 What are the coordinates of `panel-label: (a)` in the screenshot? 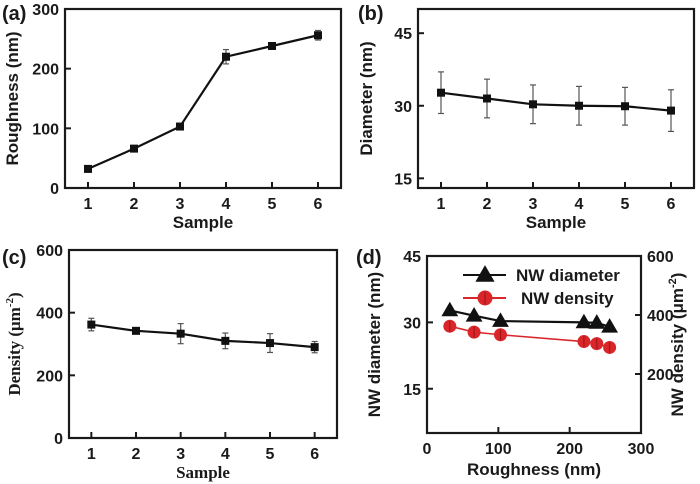 It's located at (14, 14).